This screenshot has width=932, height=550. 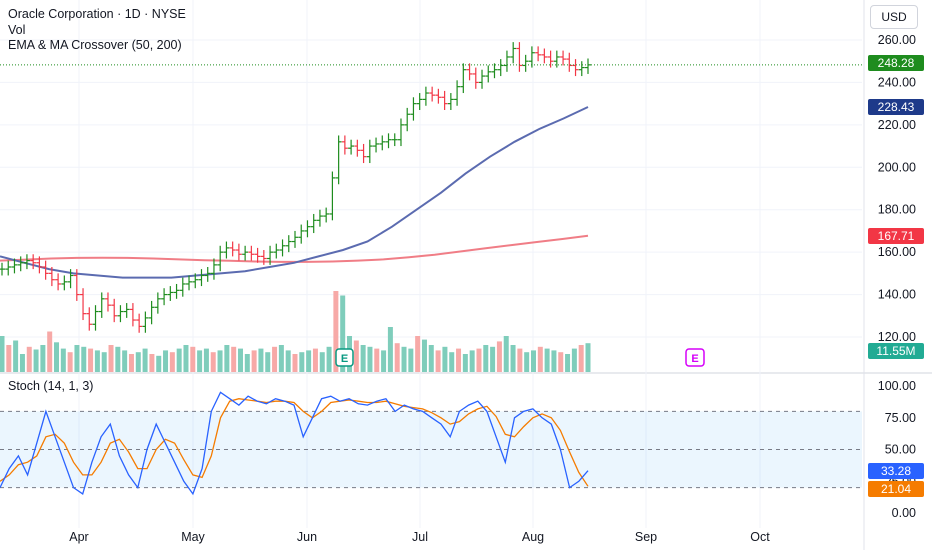 I want to click on date-tick-label: Sep, so click(x=646, y=537).